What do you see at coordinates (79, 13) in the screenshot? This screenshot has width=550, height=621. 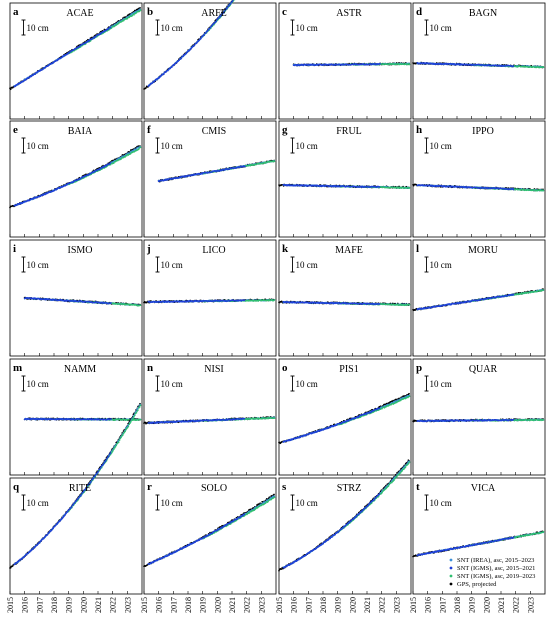 I see `station-name: ACAE` at bounding box center [79, 13].